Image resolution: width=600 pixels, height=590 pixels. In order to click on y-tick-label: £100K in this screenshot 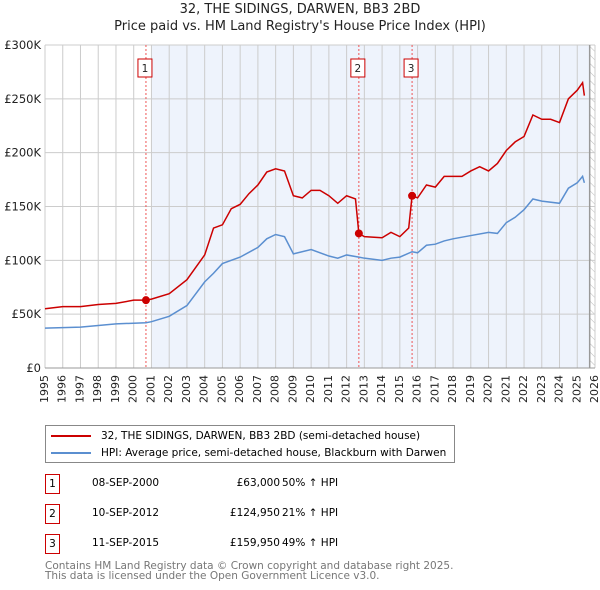, I will do `click(22, 260)`.